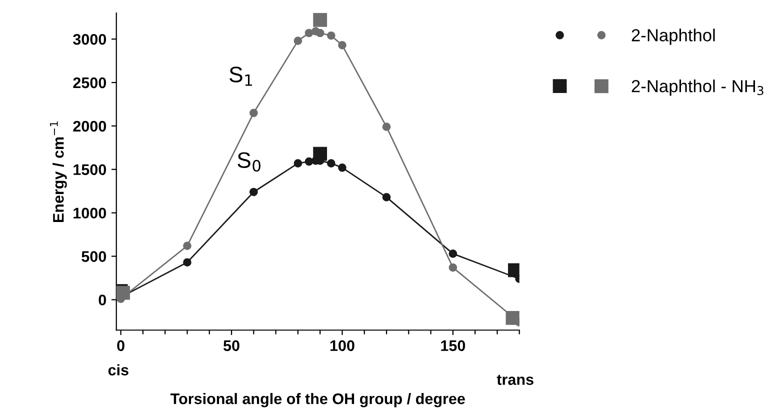 Image resolution: width=781 pixels, height=420 pixels. What do you see at coordinates (89, 82) in the screenshot?
I see `y-tick-label: 2500` at bounding box center [89, 82].